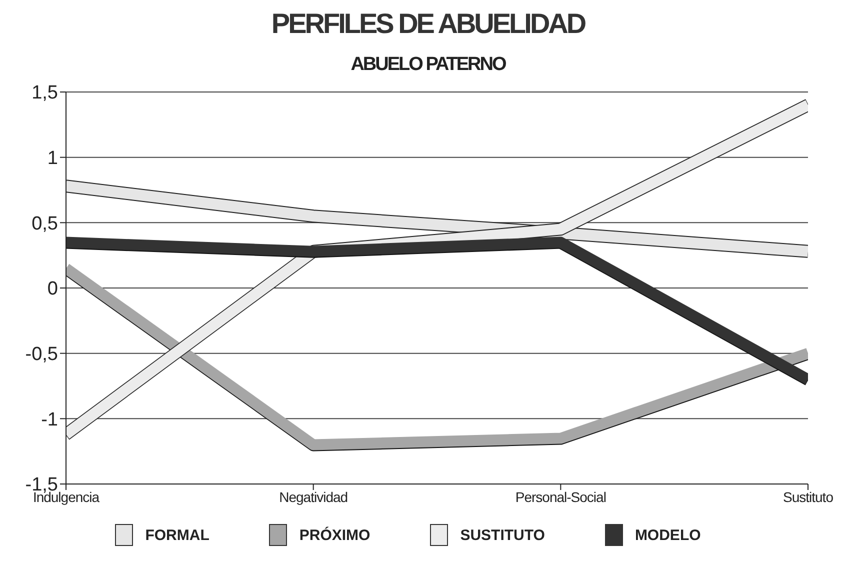  What do you see at coordinates (334, 535) in the screenshot?
I see `legend-label: PRÓXIMO` at bounding box center [334, 535].